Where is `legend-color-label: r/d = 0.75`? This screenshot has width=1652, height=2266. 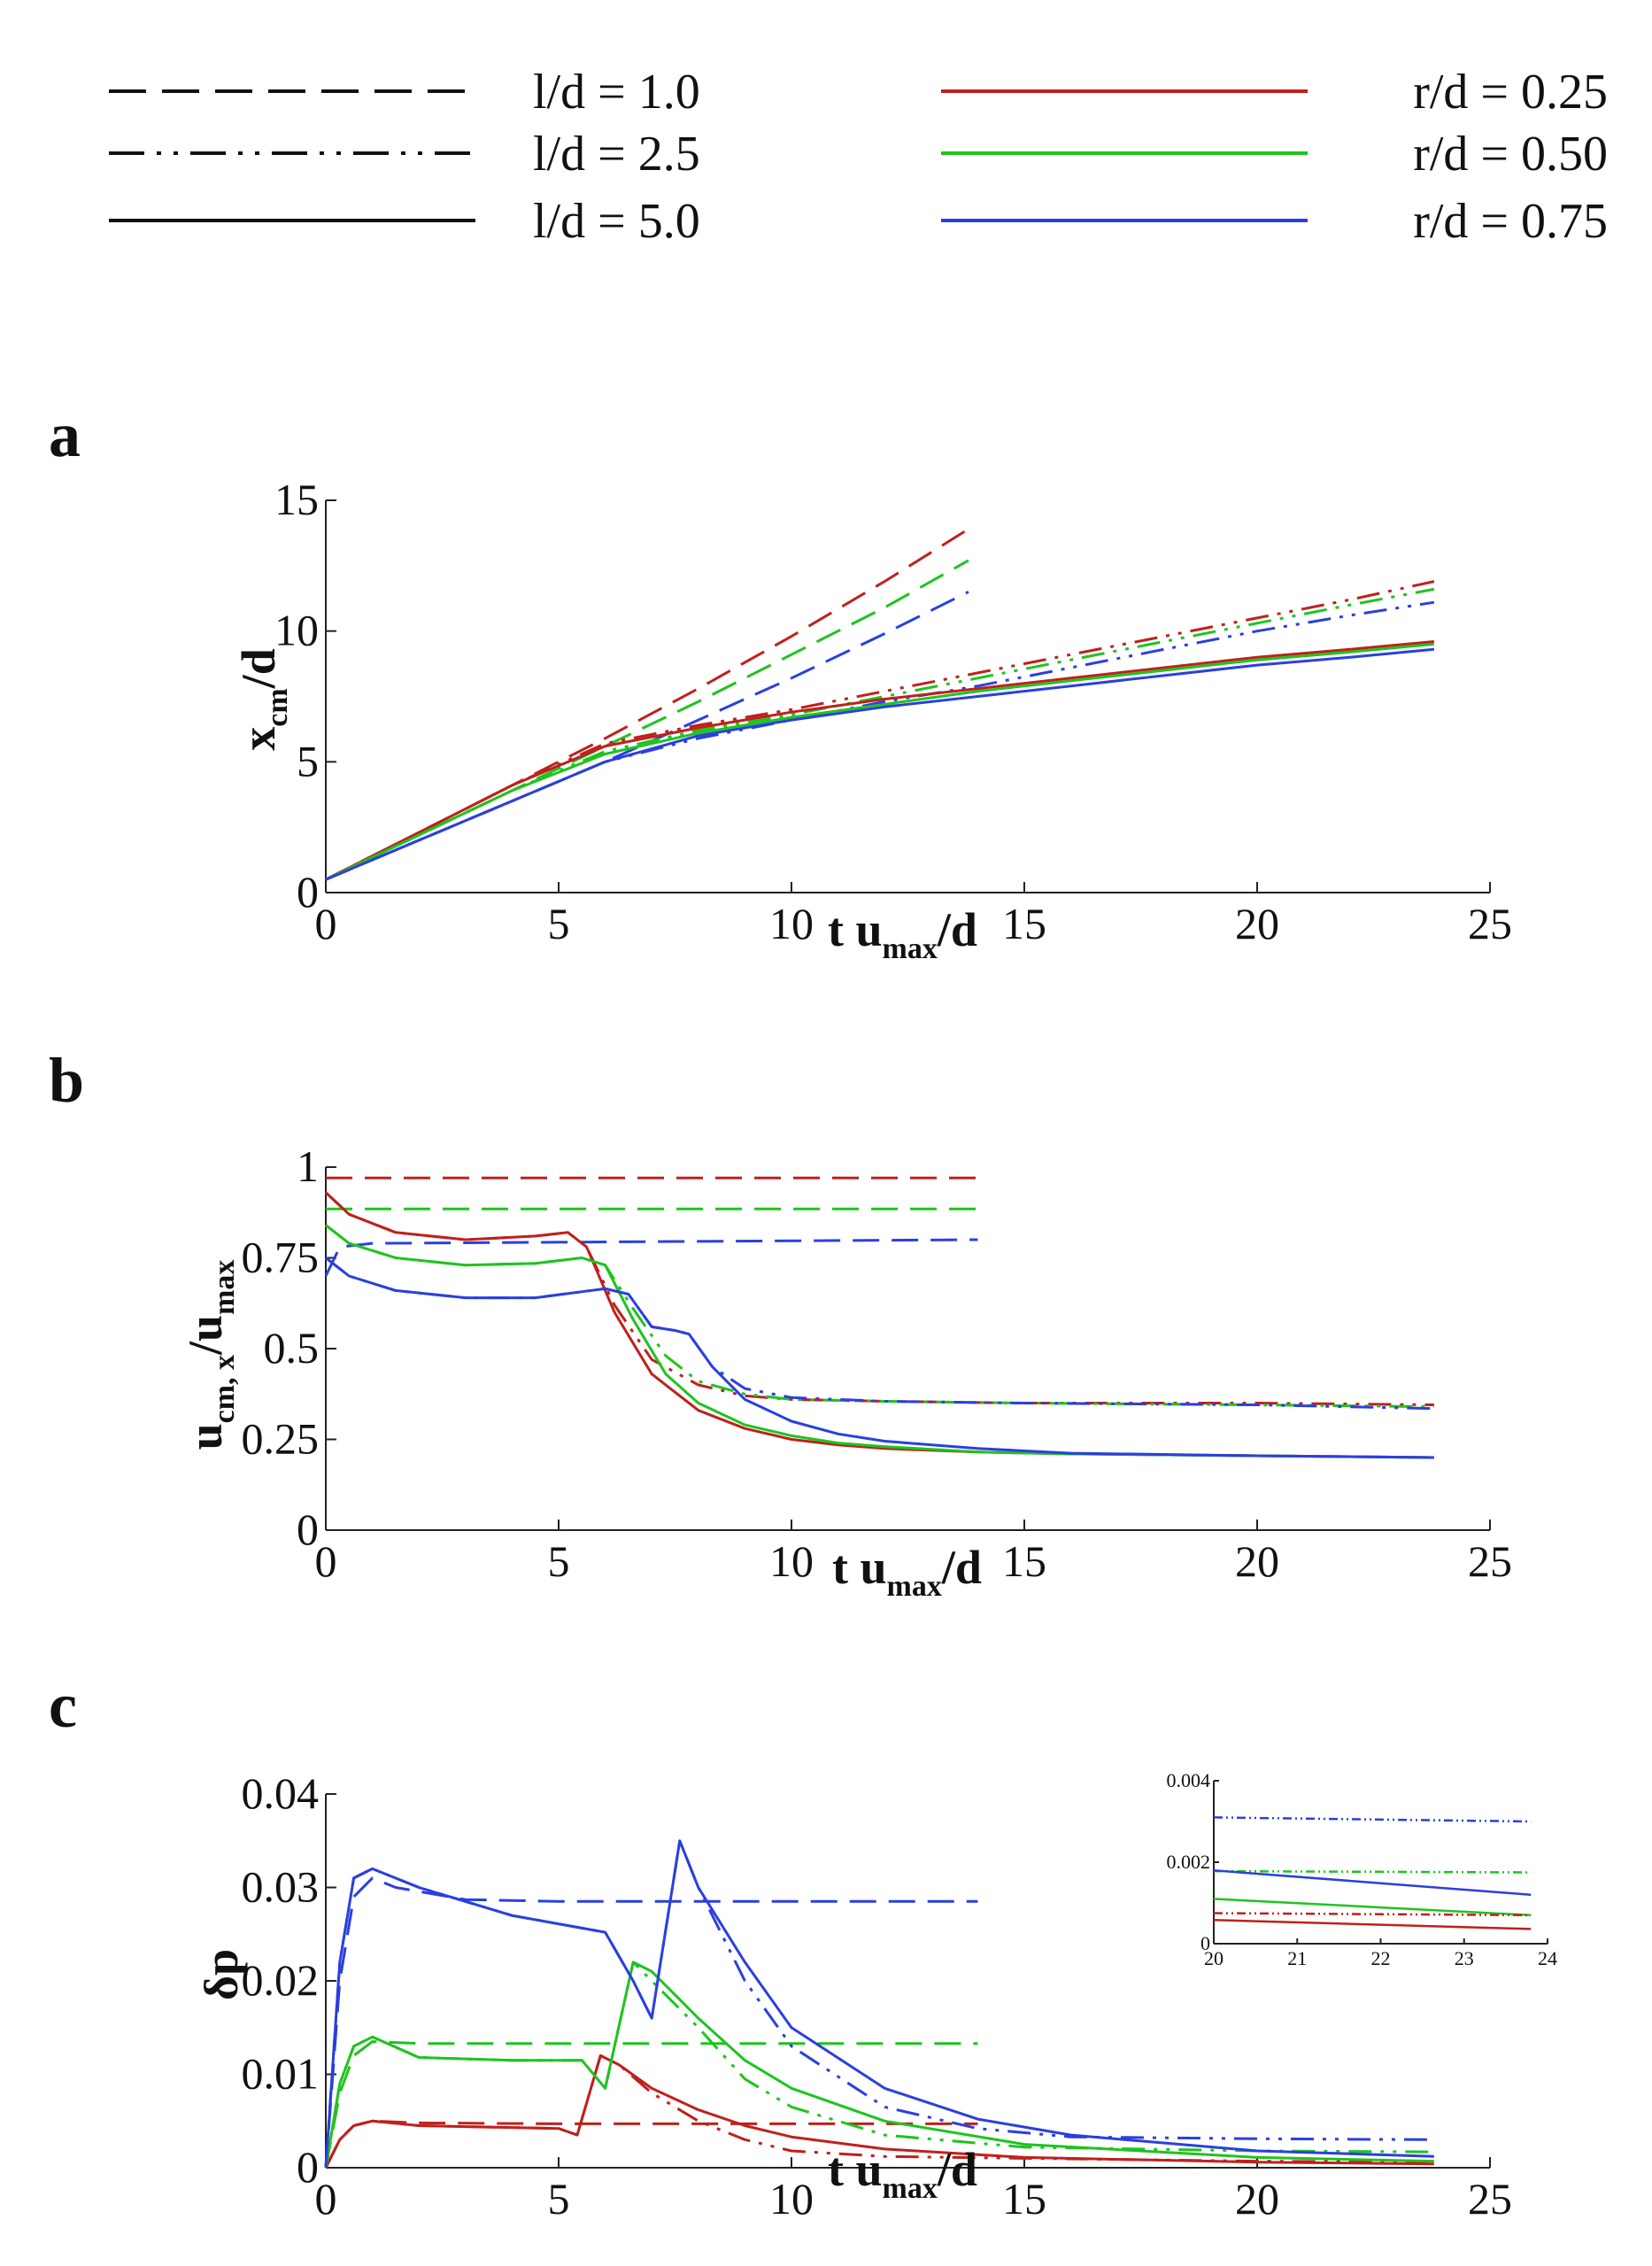
legend-color-label: r/d = 0.75 is located at coordinates (1510, 221).